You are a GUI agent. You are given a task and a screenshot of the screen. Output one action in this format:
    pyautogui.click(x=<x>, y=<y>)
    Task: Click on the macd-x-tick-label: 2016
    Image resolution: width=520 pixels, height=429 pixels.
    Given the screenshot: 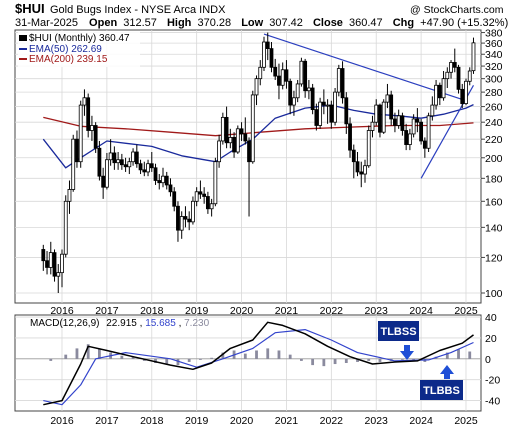 What is the action you would take?
    pyautogui.click(x=62, y=421)
    